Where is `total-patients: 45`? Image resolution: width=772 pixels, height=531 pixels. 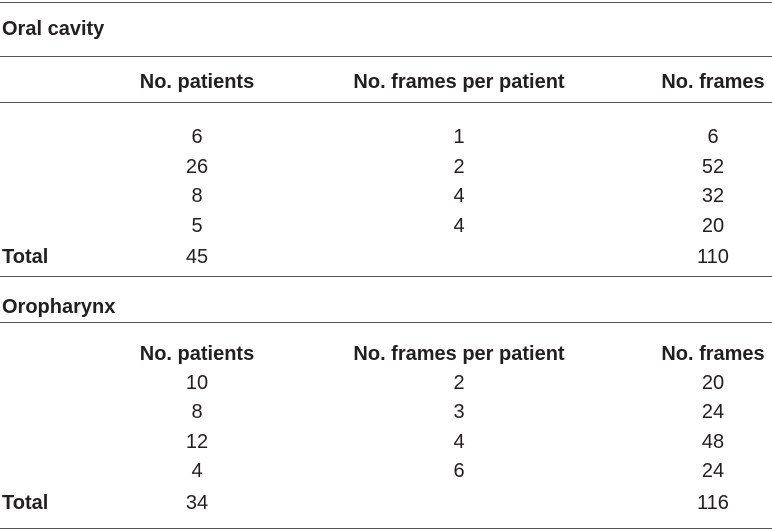 total-patients: 45 is located at coordinates (197, 257).